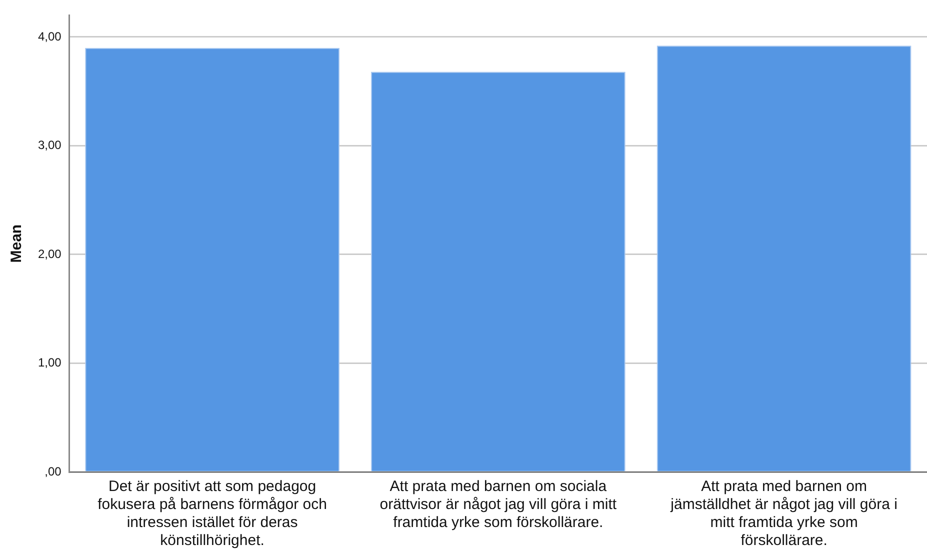 The width and height of the screenshot is (927, 556). Describe the element at coordinates (50, 363) in the screenshot. I see `y-tick-label: 1,00` at that location.